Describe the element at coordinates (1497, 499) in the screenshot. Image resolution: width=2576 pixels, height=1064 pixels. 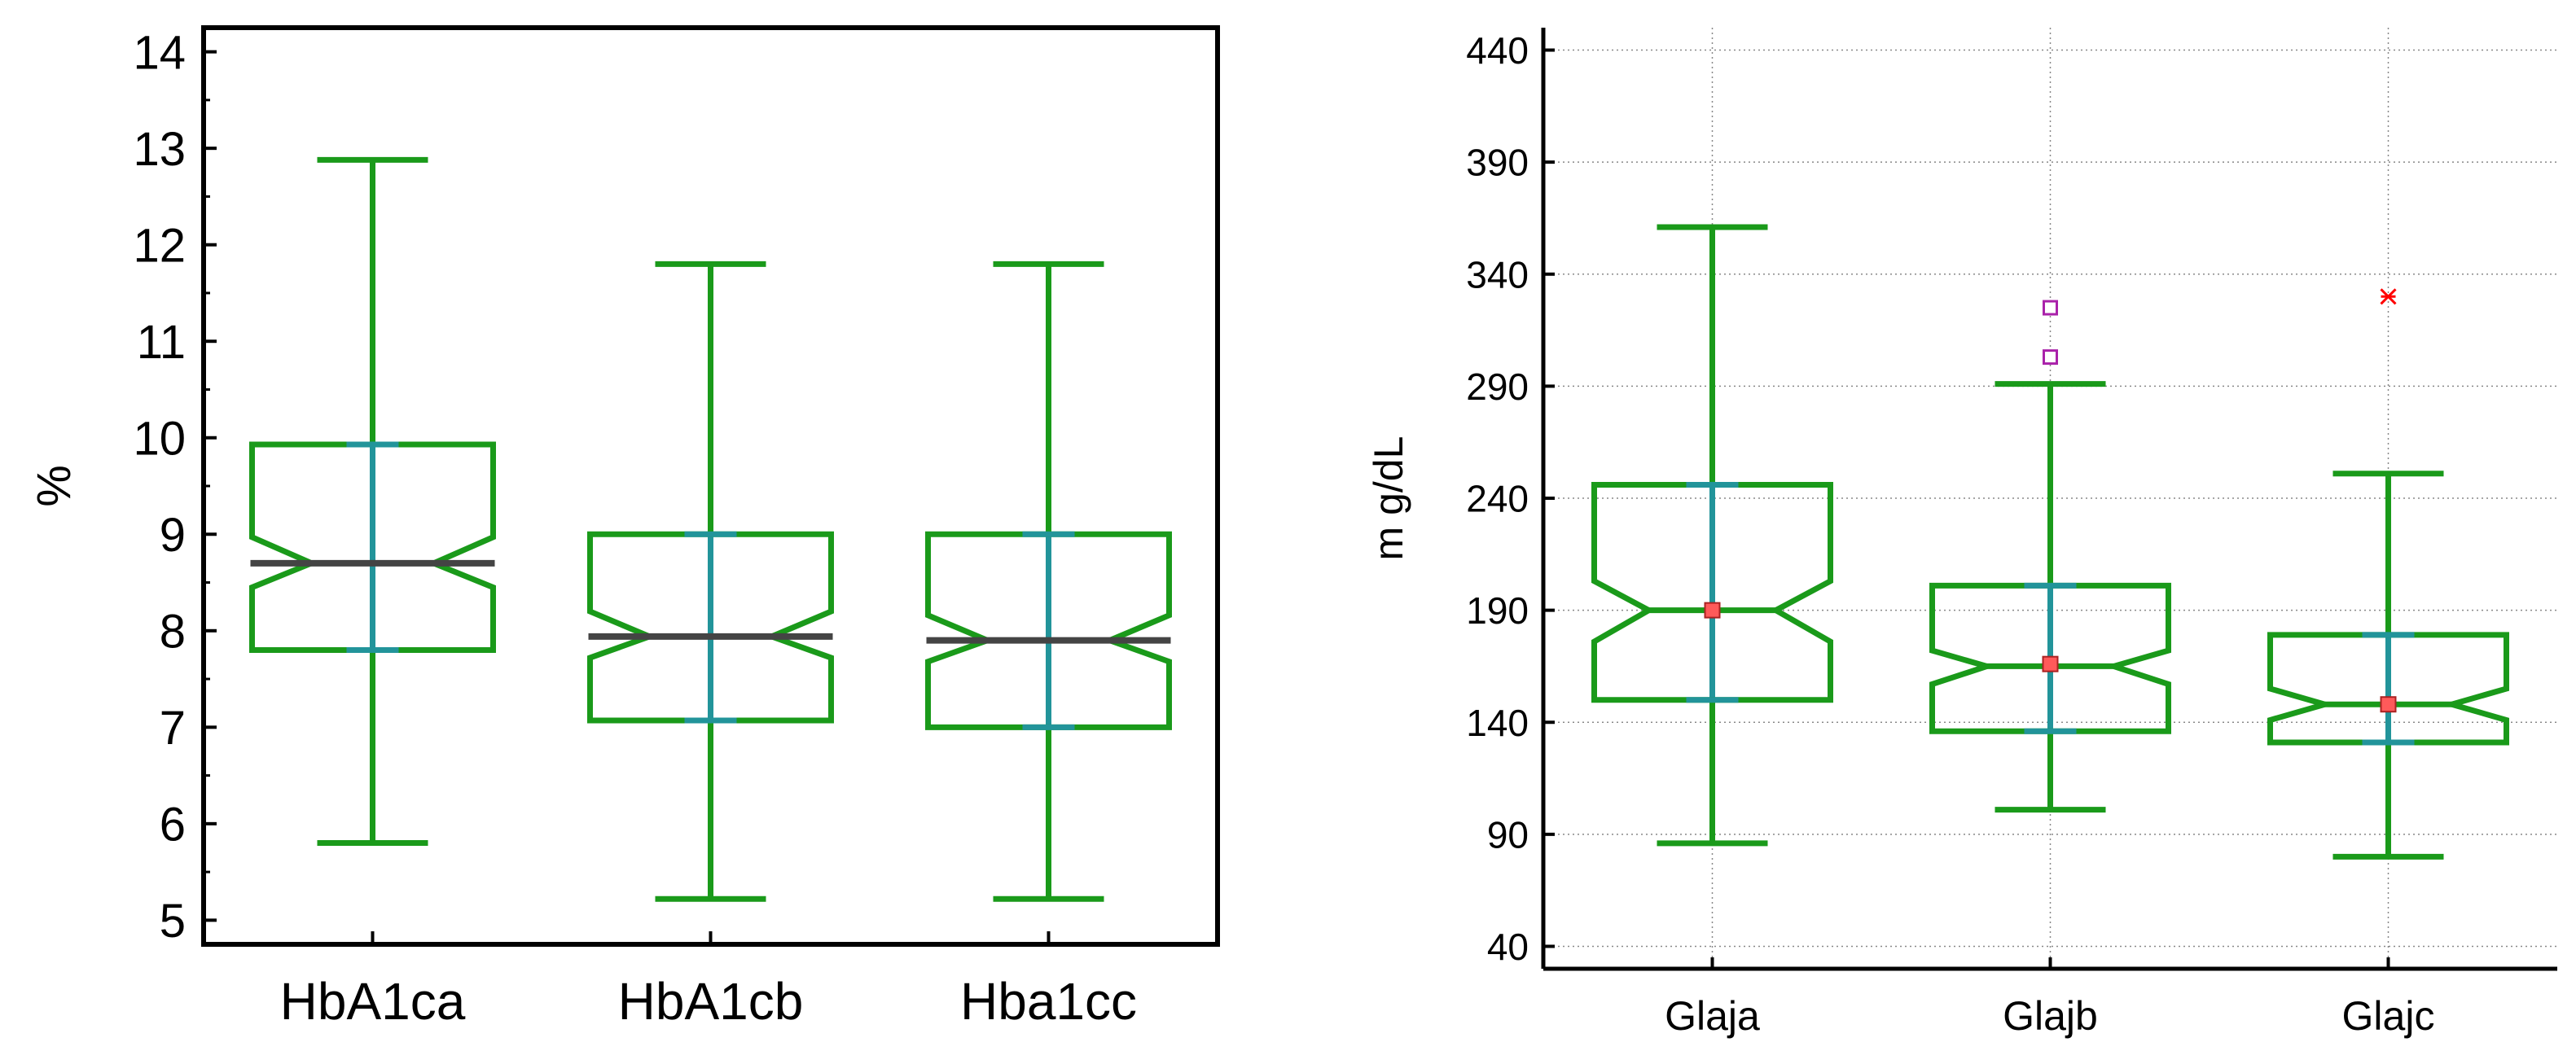
I see `y-tick-label: 240` at that location.